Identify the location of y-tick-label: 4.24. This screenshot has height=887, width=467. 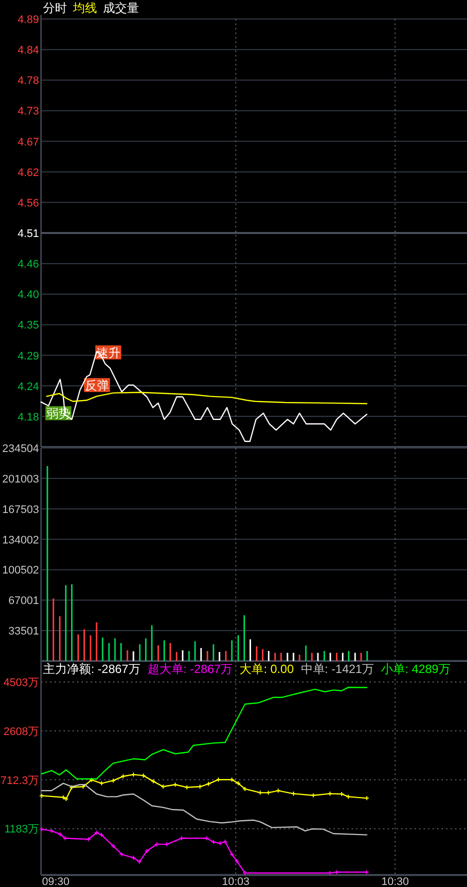
(28, 386).